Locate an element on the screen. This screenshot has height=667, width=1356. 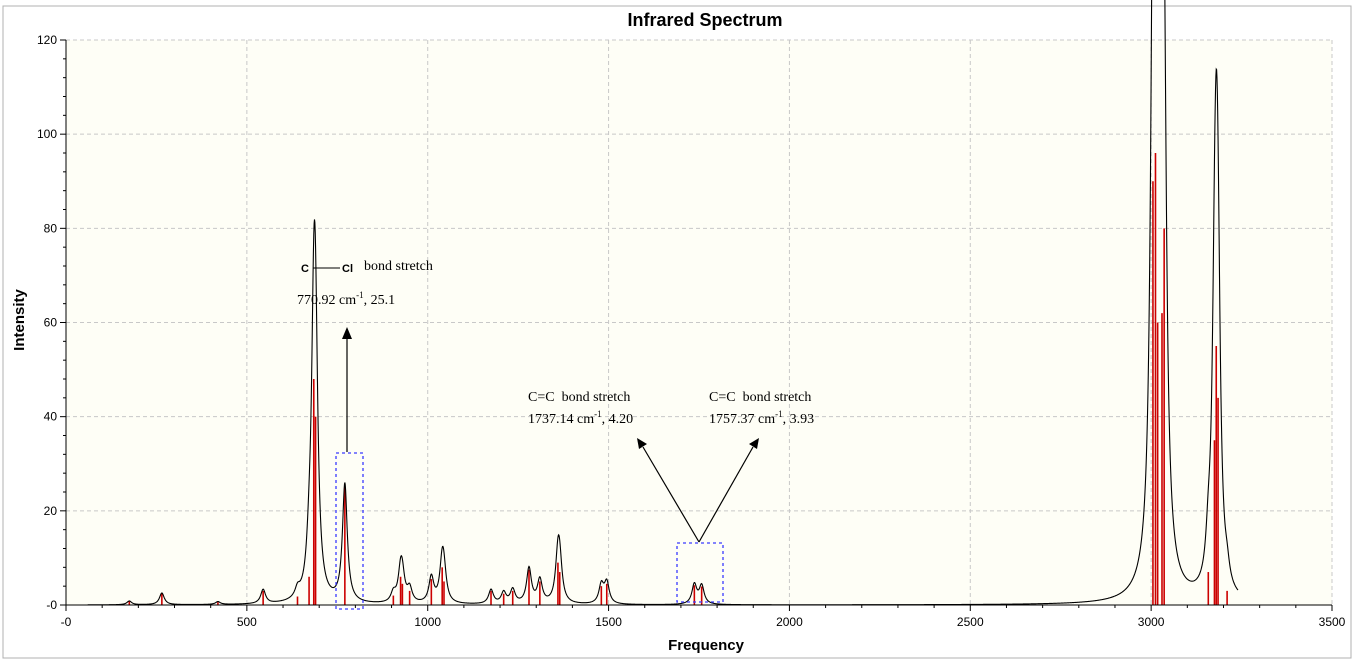
annotation-1-bond-suffix: bond stretch is located at coordinates (398, 266).